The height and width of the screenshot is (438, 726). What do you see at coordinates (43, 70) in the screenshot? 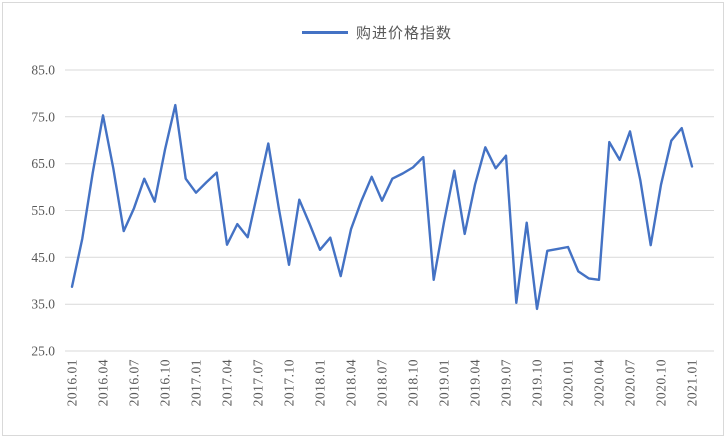
I see `y-axis-tick-label: 85.0` at bounding box center [43, 70].